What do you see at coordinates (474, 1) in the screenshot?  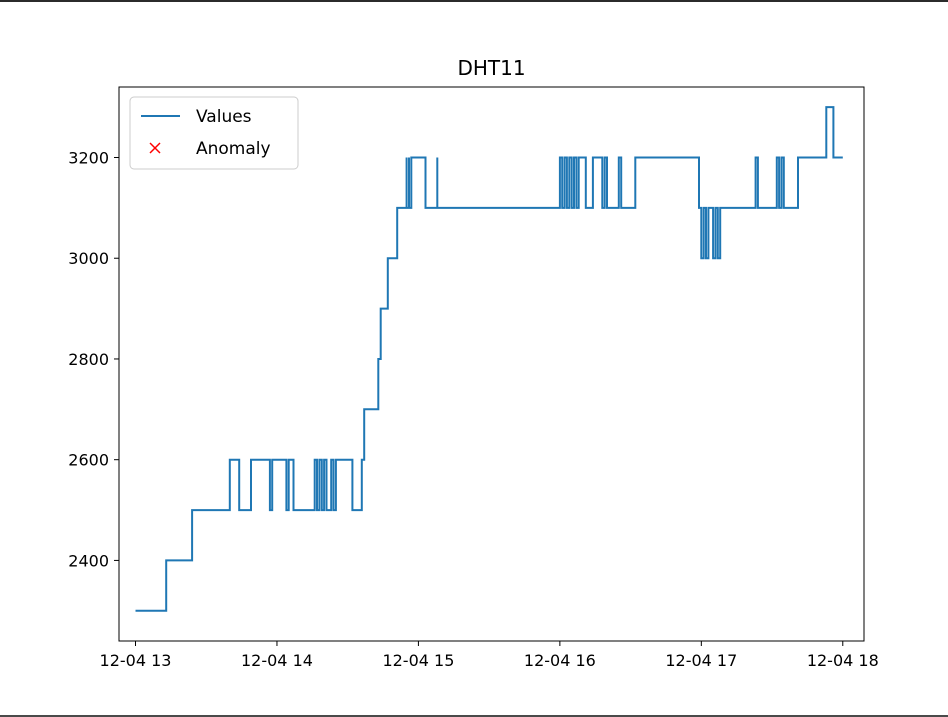 I see `top-border` at bounding box center [474, 1].